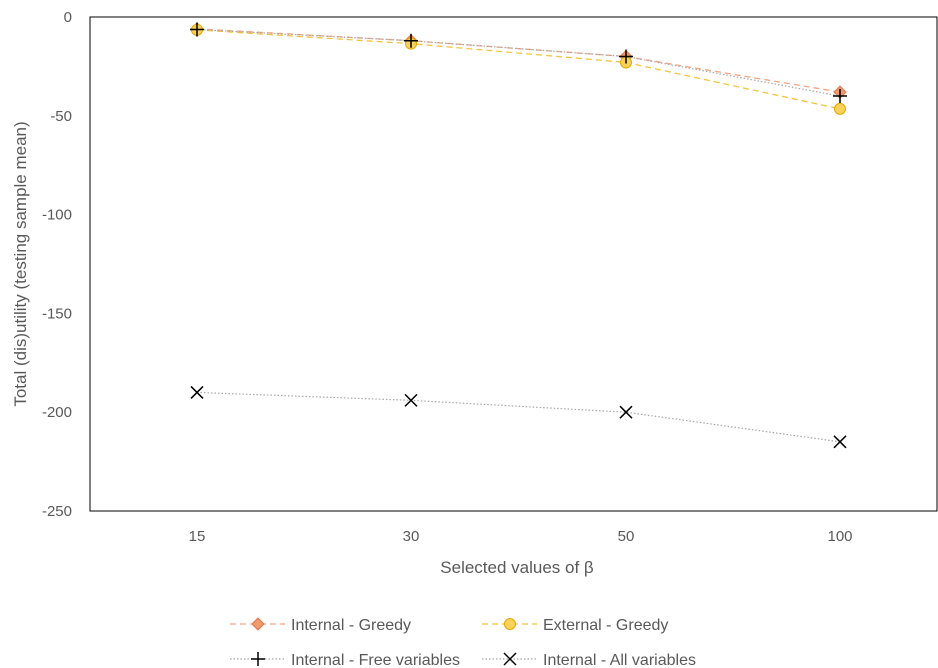 The image size is (938, 668). What do you see at coordinates (626, 536) in the screenshot?
I see `x-tick-label: 50` at bounding box center [626, 536].